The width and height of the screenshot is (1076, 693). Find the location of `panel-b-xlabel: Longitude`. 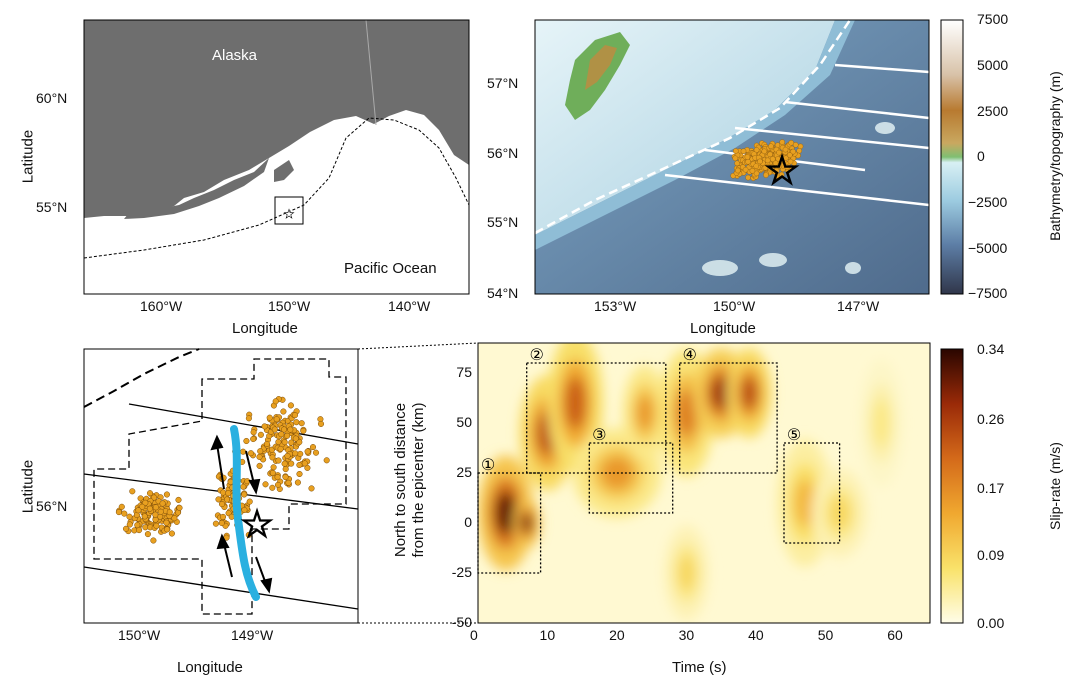

panel-b-xlabel: Longitude is located at coordinates (723, 328).